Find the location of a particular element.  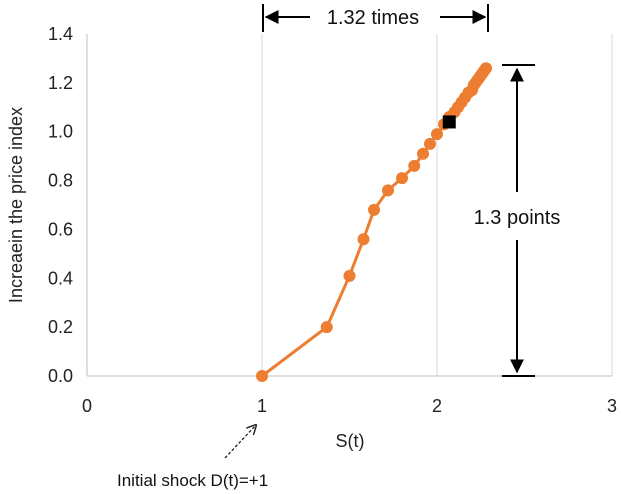

x-tick-label: 2 is located at coordinates (437, 406).